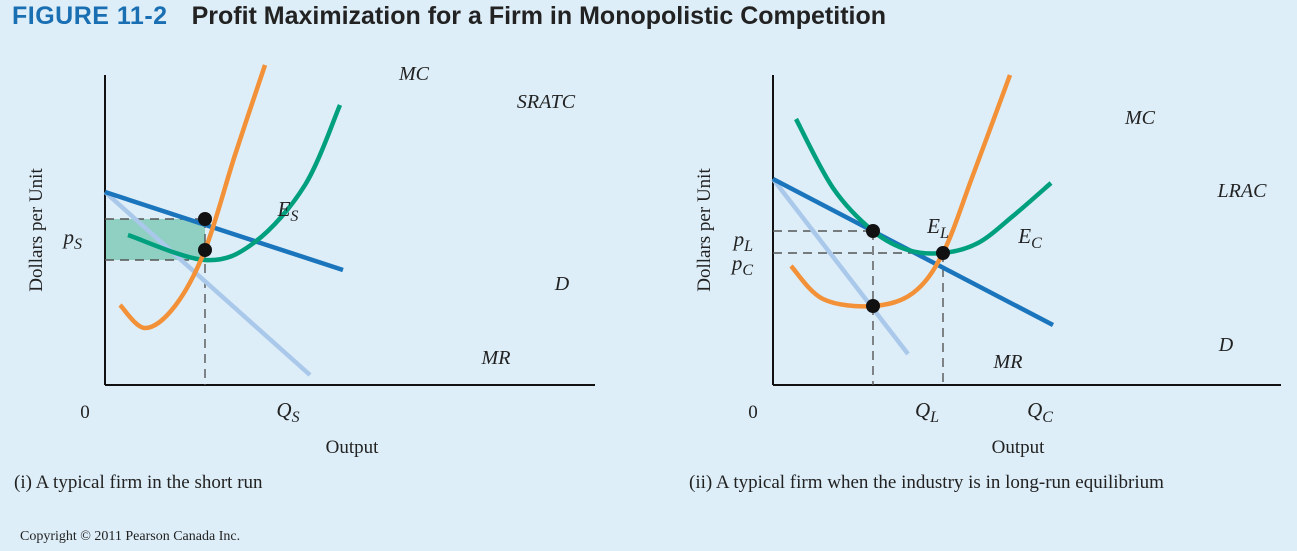 The height and width of the screenshot is (551, 1297). What do you see at coordinates (235, 183) in the screenshot?
I see `curve-sratc` at bounding box center [235, 183].